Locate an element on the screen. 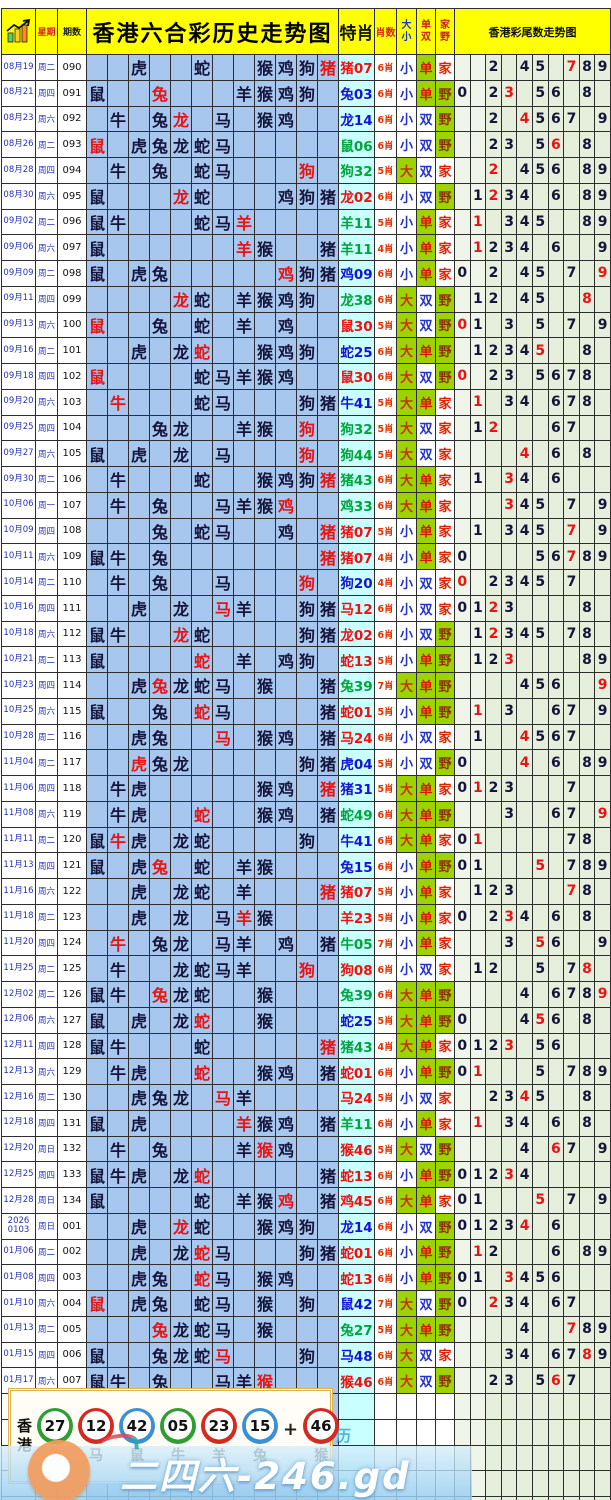 The image size is (611, 1500). period-cell: 132 is located at coordinates (72, 1149).